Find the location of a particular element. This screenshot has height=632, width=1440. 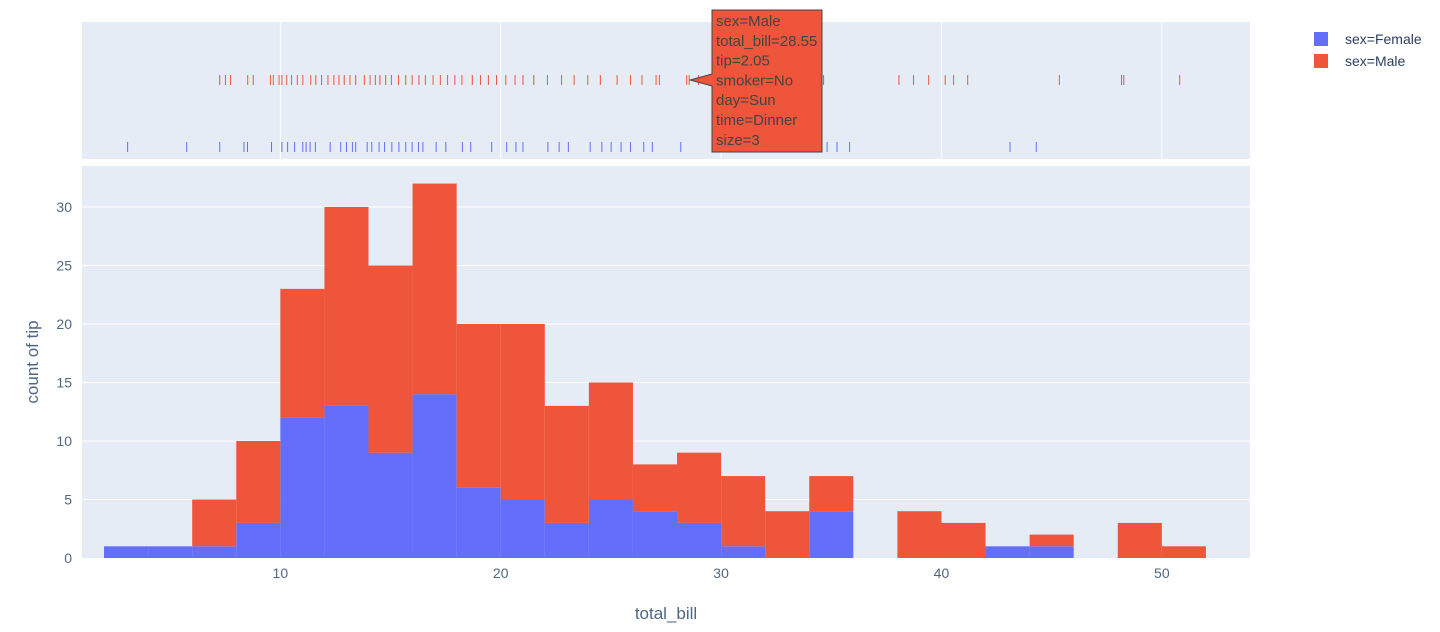

x-tick-label: 10 is located at coordinates (281, 573).